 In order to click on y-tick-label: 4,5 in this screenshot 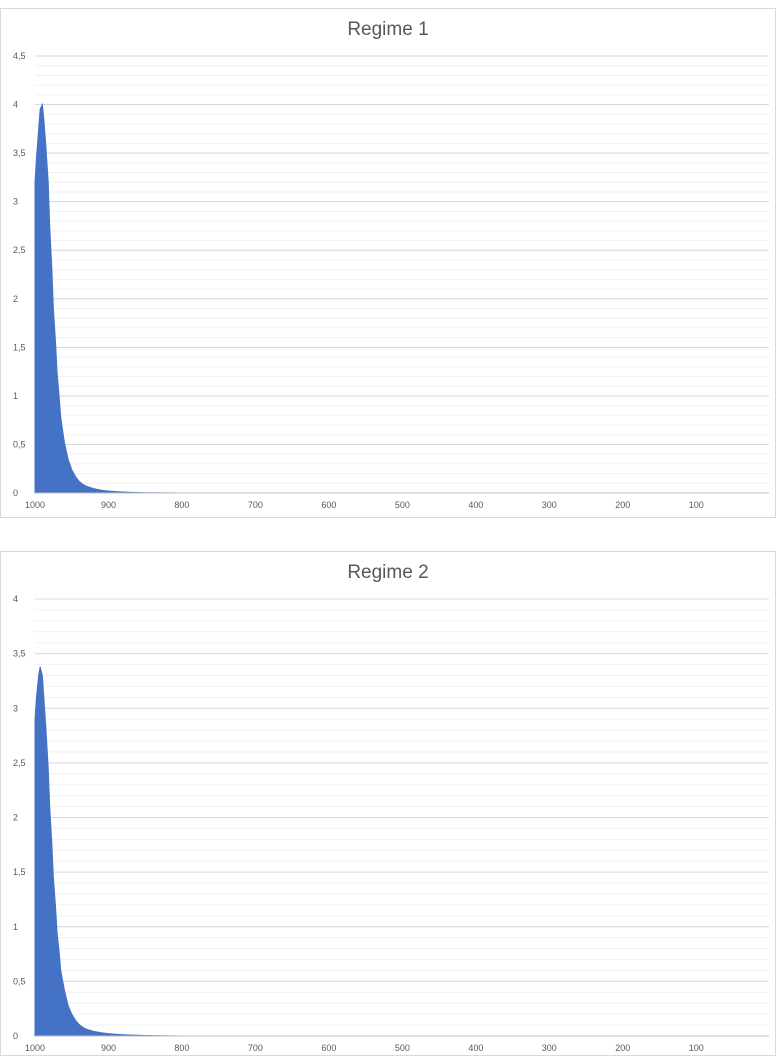, I will do `click(19, 56)`.